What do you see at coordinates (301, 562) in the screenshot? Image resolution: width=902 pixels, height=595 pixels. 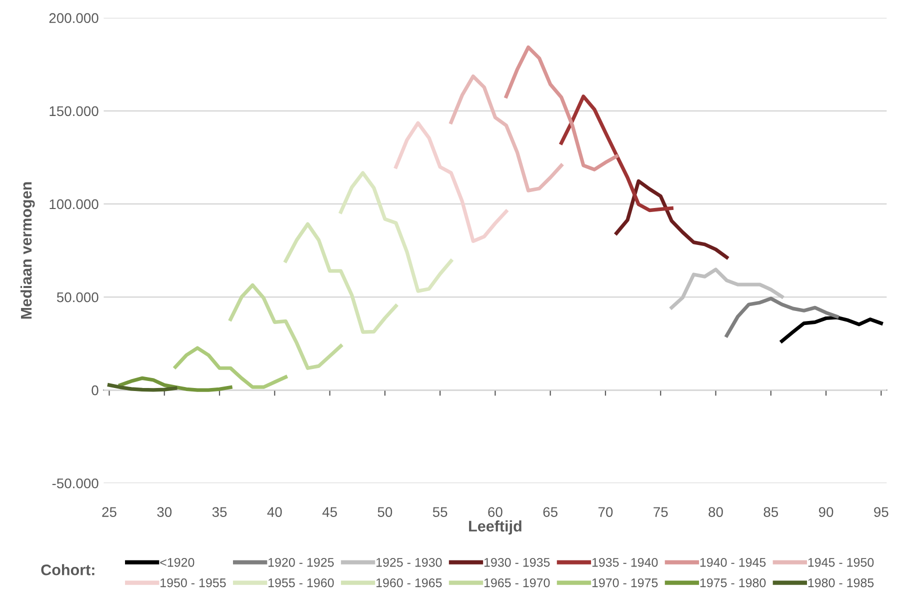 I see `legend-label: 1920 - 1925` at bounding box center [301, 562].